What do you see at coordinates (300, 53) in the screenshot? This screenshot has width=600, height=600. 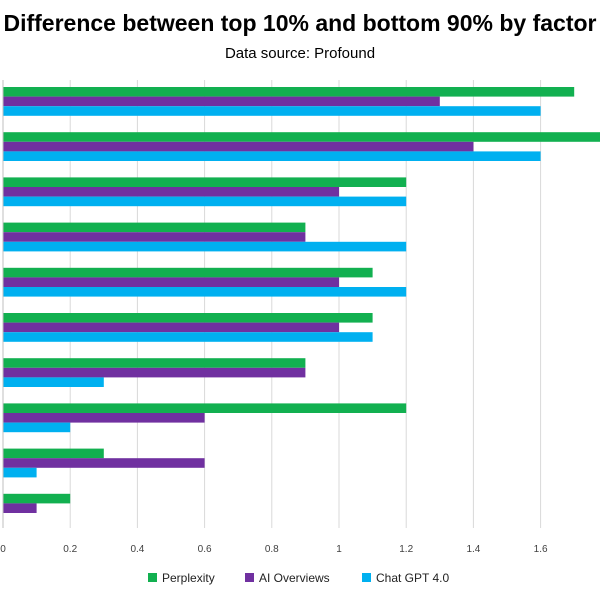 I see `chart-subtitle: Data source: Profound` at bounding box center [300, 53].